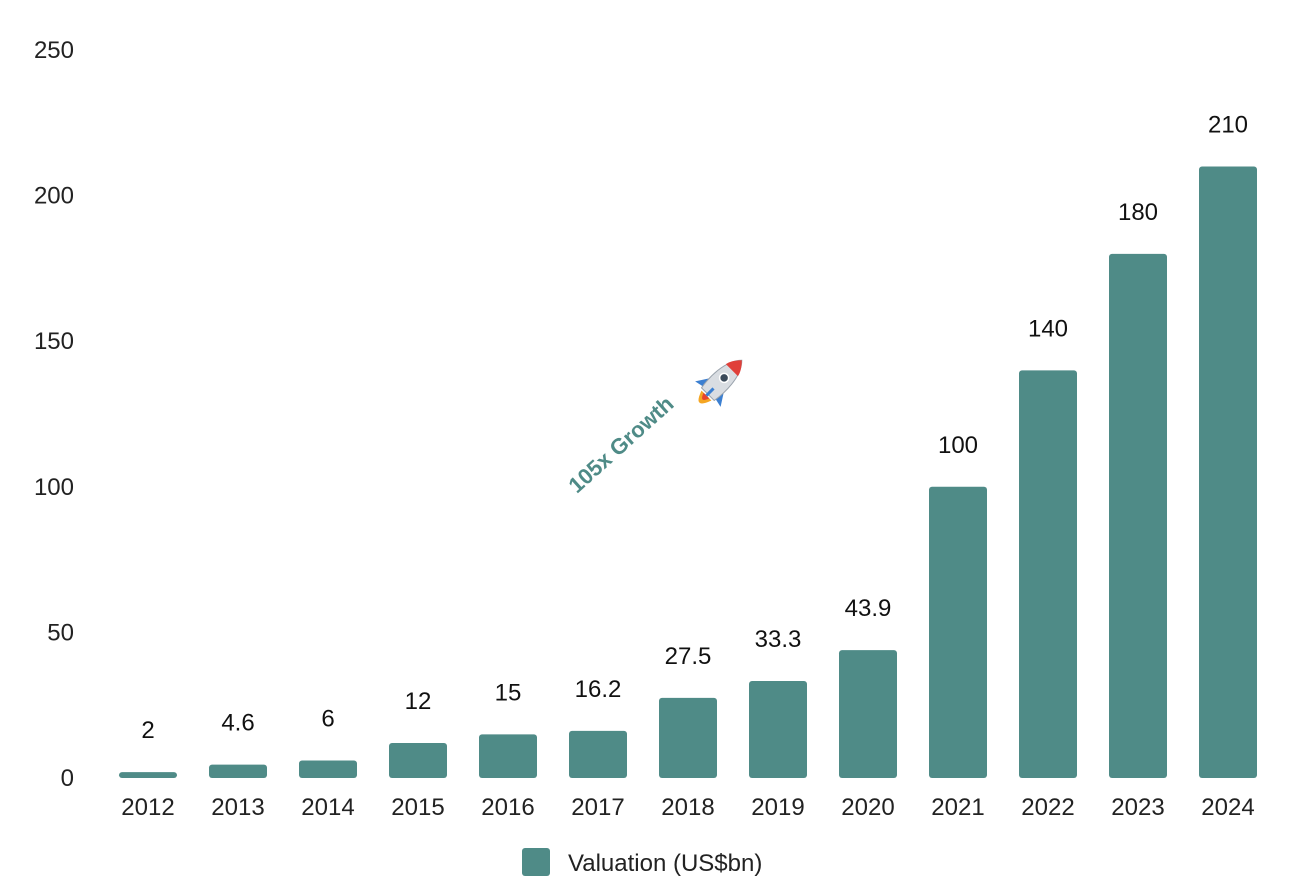  What do you see at coordinates (60, 632) in the screenshot?
I see `y-tick-label: 50` at bounding box center [60, 632].